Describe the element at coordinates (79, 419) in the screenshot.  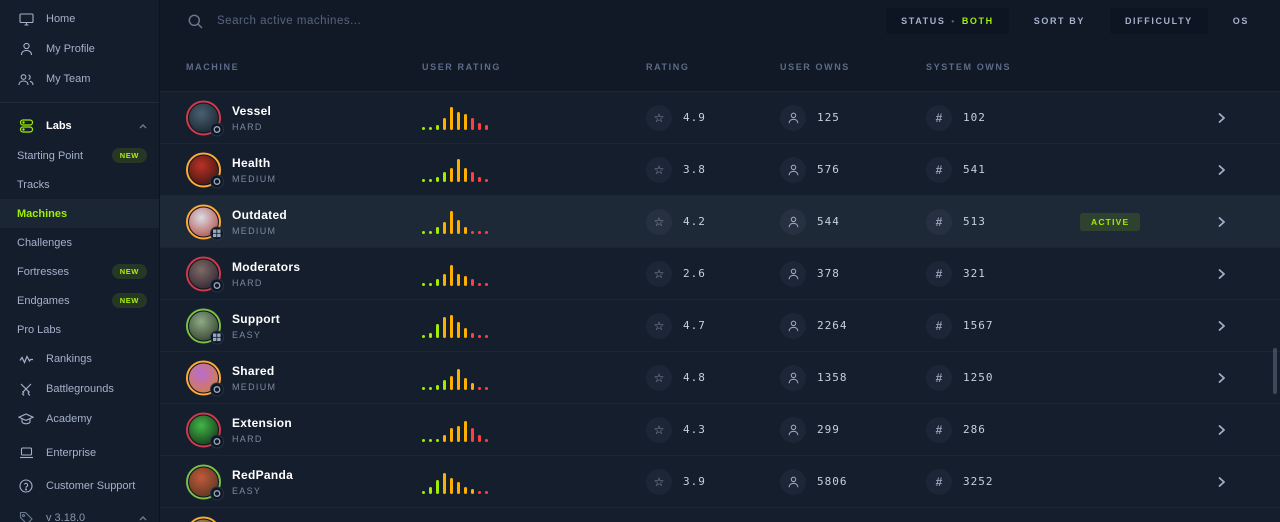
I see `sidebar-item-academy: Academy` at that location.